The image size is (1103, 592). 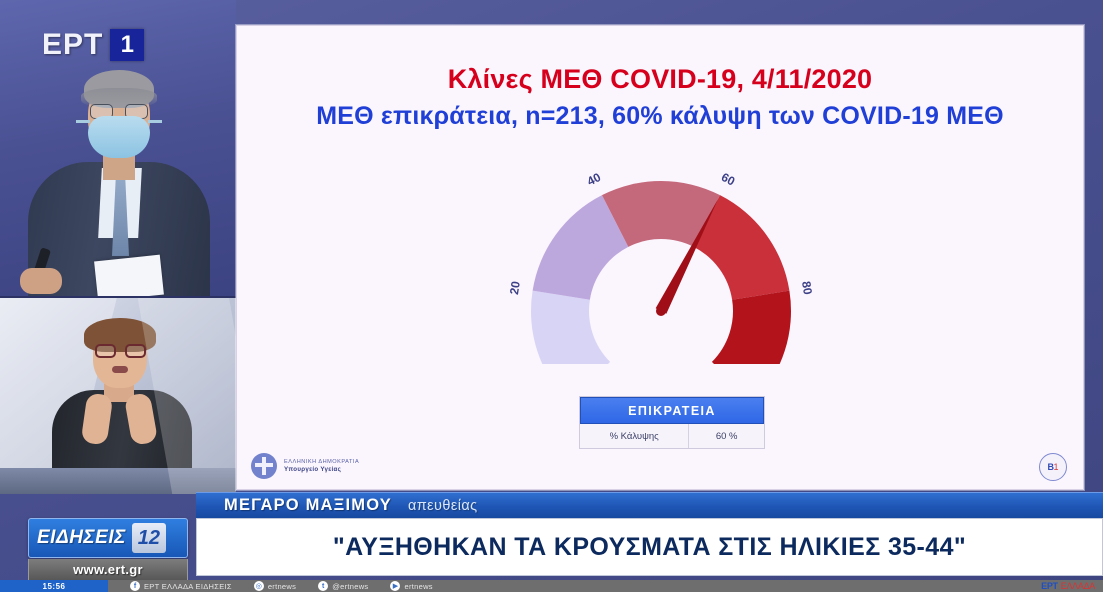 I want to click on face-mask-icon, so click(x=119, y=137).